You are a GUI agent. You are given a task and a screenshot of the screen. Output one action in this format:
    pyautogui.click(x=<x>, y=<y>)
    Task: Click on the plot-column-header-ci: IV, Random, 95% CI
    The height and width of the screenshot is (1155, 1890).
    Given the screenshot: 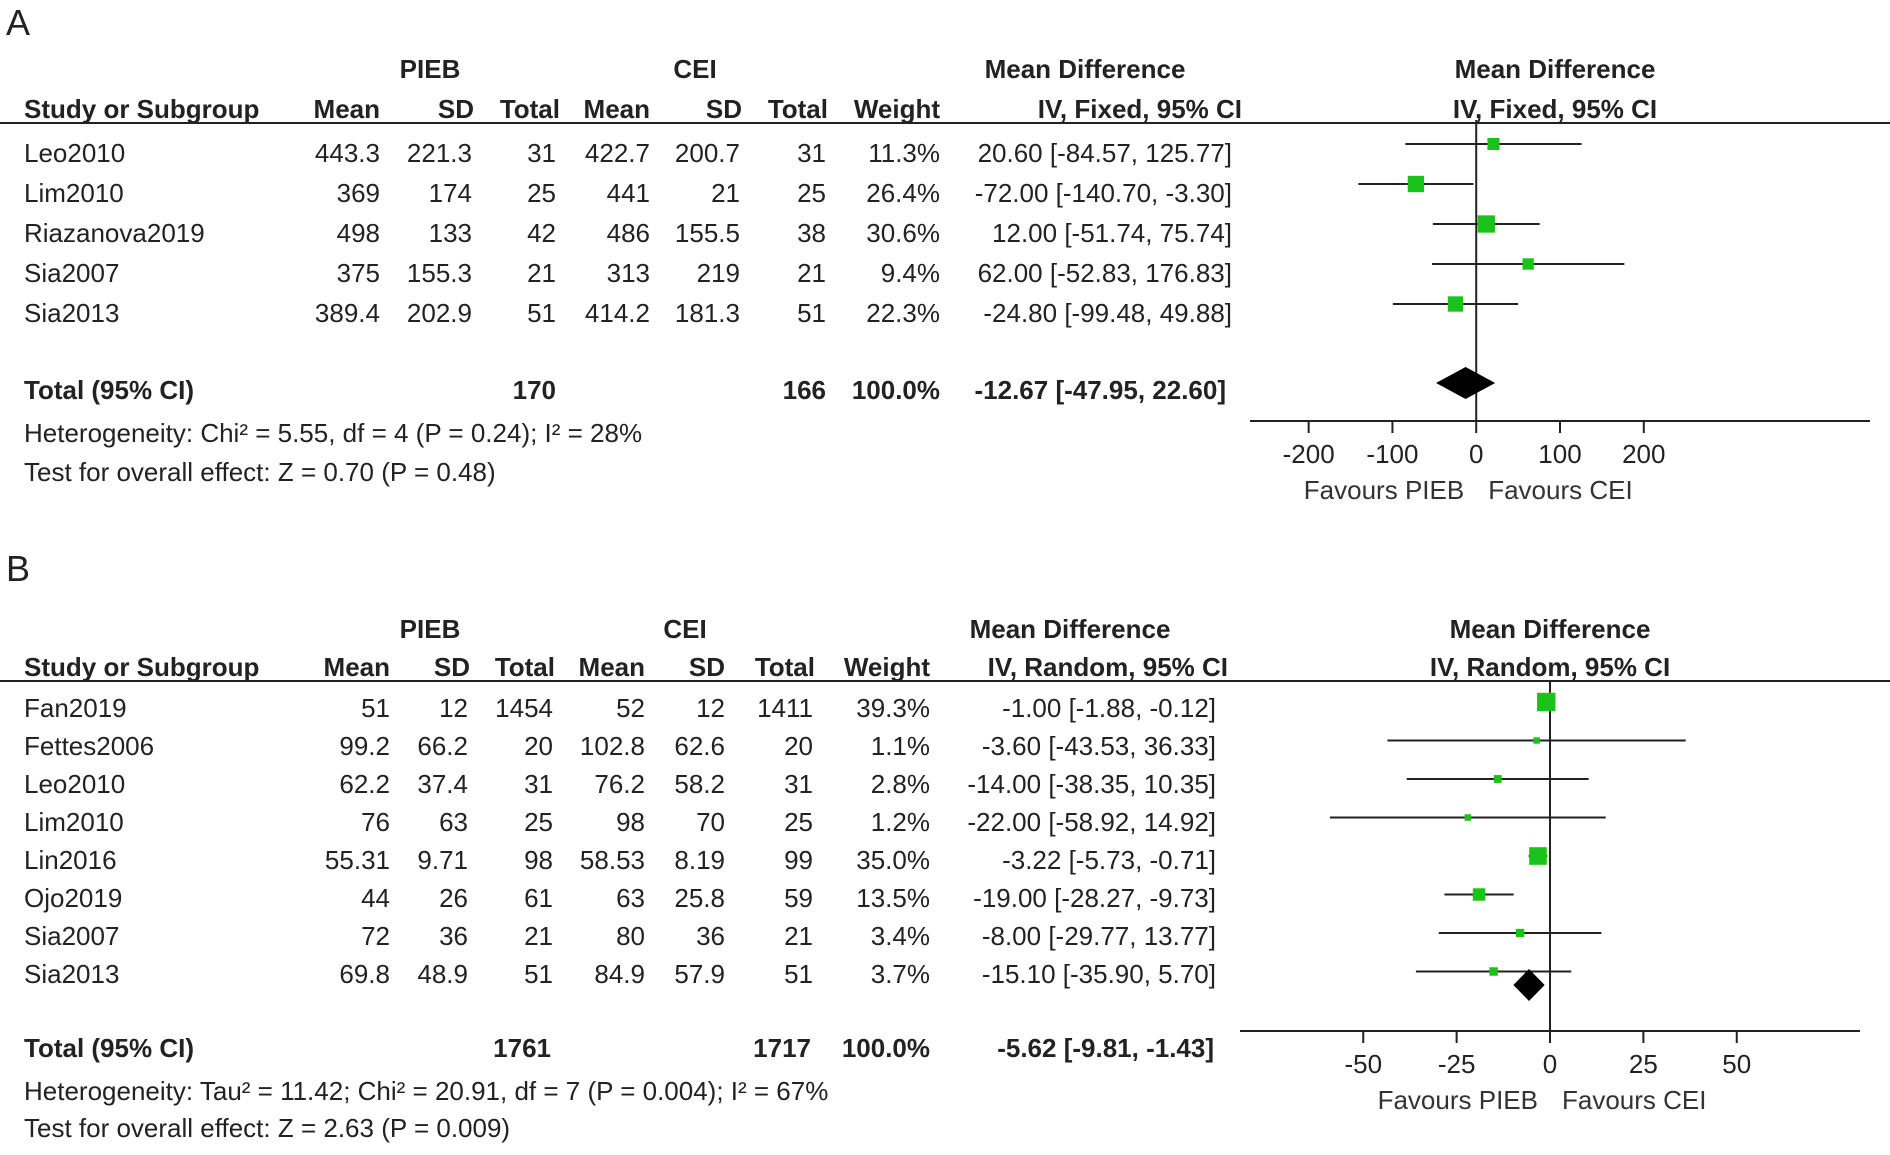 What is the action you would take?
    pyautogui.click(x=1550, y=667)
    